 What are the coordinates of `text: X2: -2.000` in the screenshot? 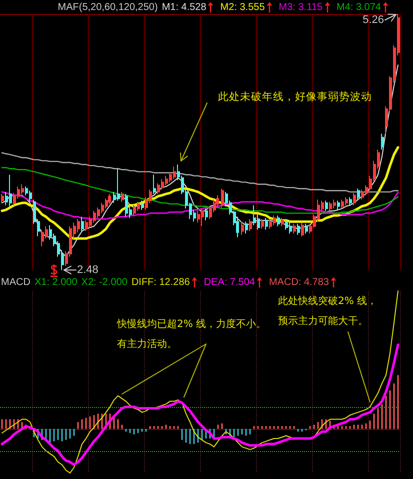 It's located at (104, 282).